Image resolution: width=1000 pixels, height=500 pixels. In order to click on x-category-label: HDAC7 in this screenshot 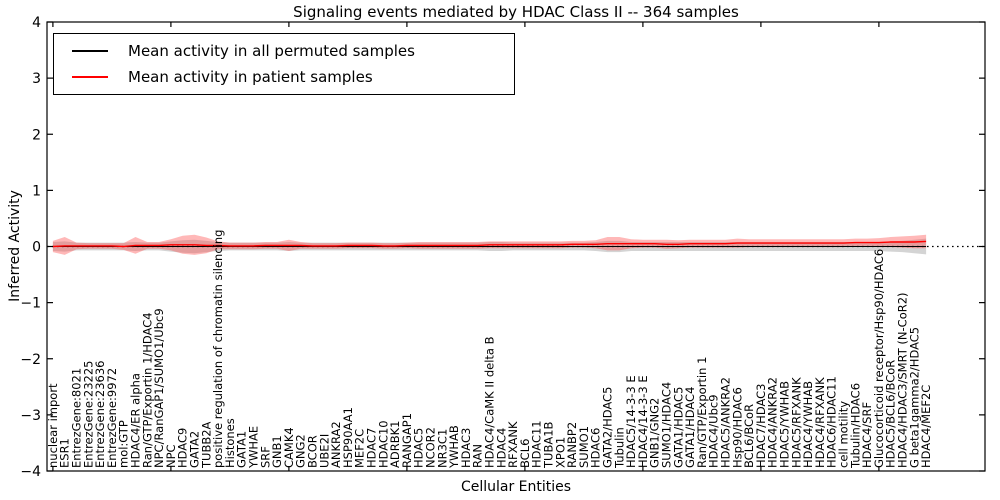, I will do `click(372, 448)`.